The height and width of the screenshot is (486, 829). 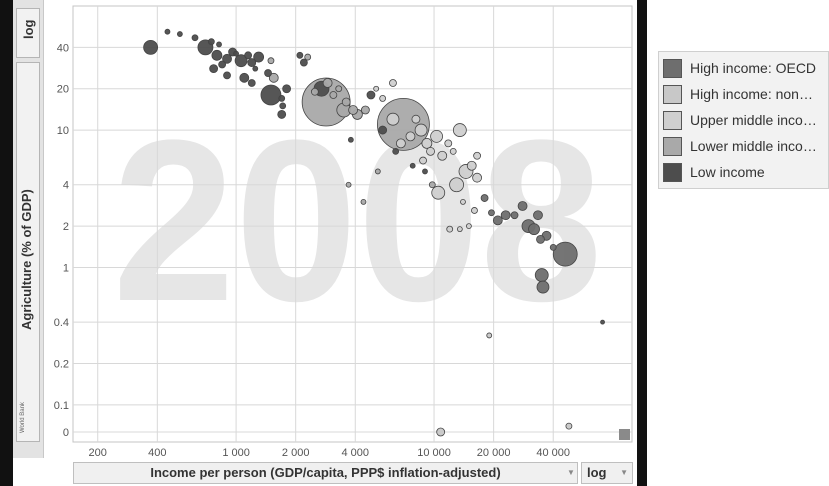 What do you see at coordinates (63, 90) in the screenshot?
I see `y-tick-label: 20` at bounding box center [63, 90].